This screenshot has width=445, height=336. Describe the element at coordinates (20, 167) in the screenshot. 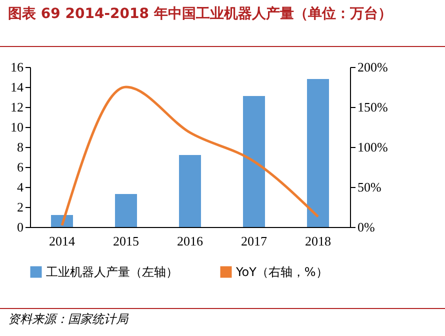

I see `y-tick-label: 6` at that location.